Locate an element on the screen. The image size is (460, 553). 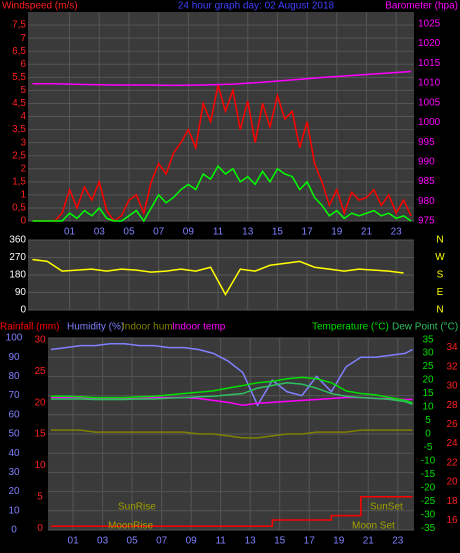
y-tick-label: 3,5 is located at coordinates (19, 129).